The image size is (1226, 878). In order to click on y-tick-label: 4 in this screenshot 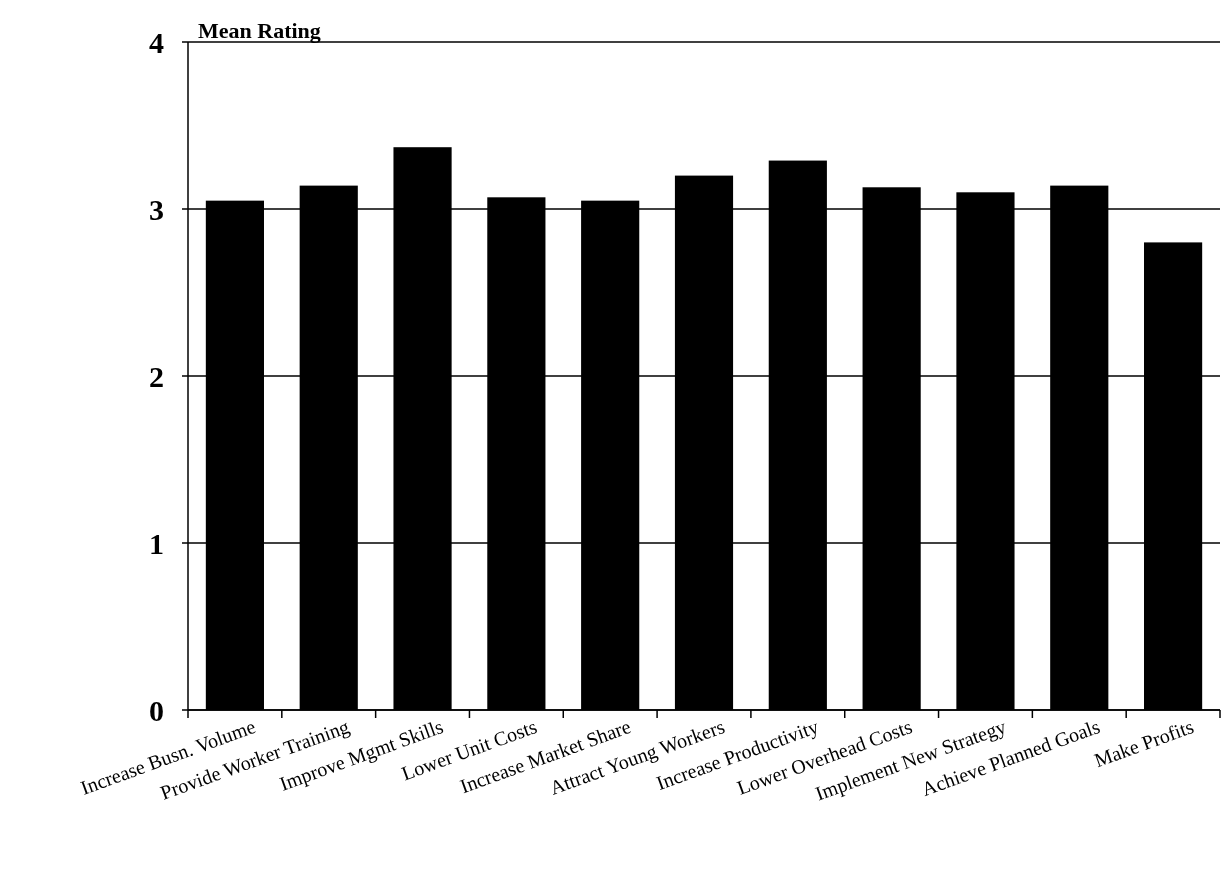, I will do `click(156, 42)`.